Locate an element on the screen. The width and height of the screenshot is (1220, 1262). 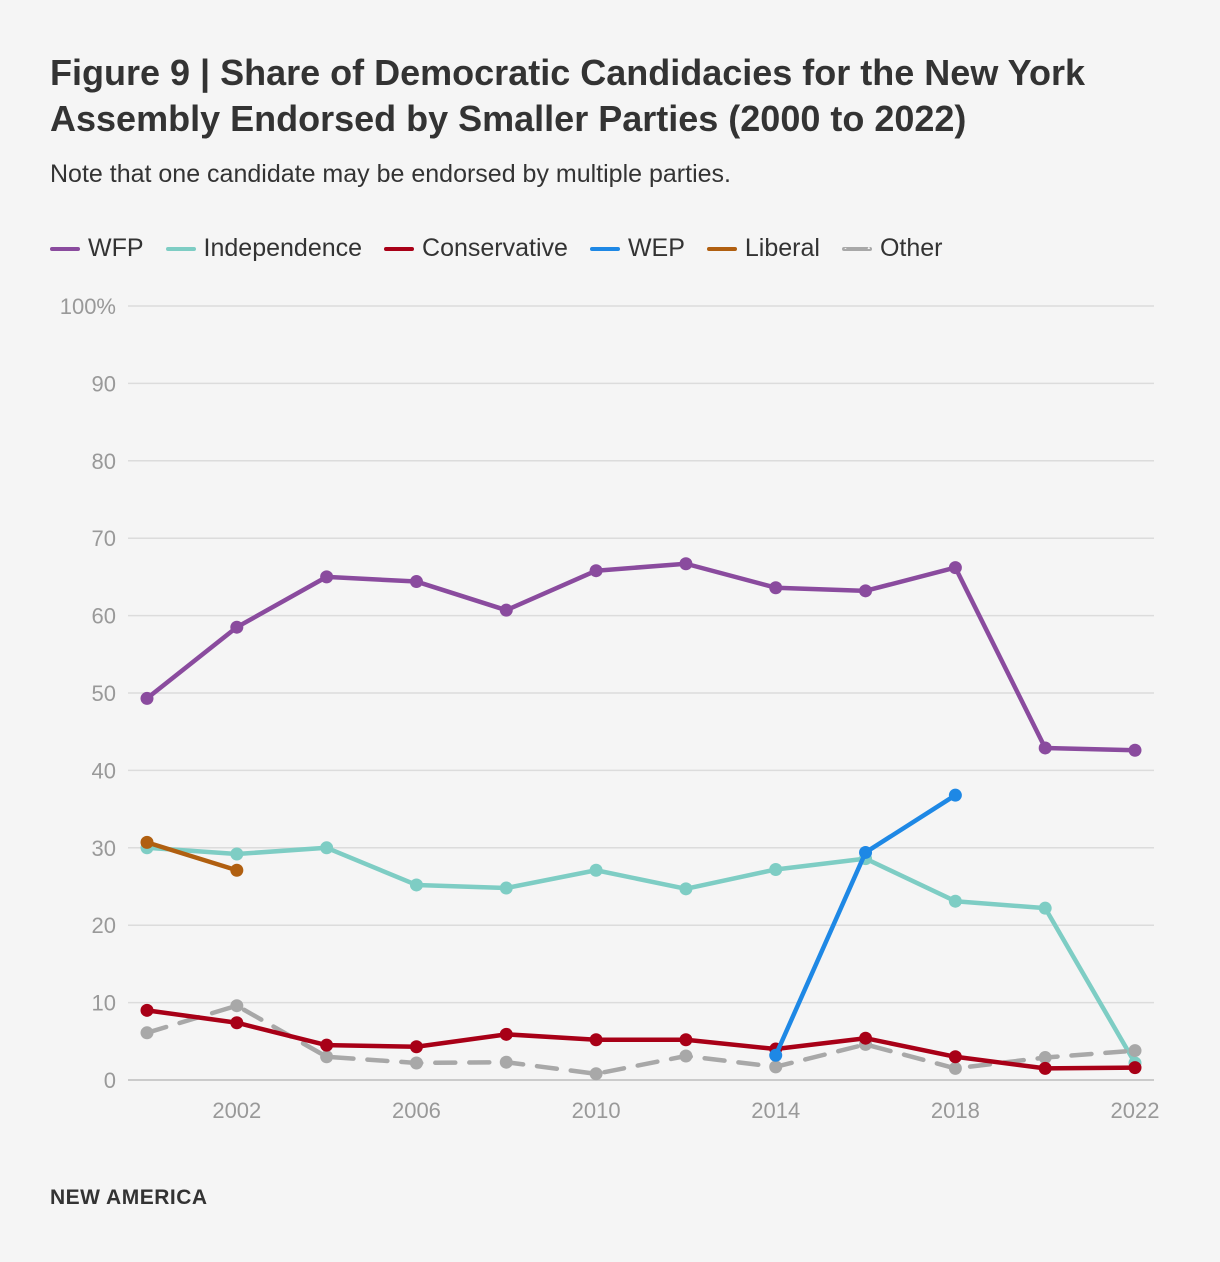
legend-item-conservative: Conservative is located at coordinates (476, 248).